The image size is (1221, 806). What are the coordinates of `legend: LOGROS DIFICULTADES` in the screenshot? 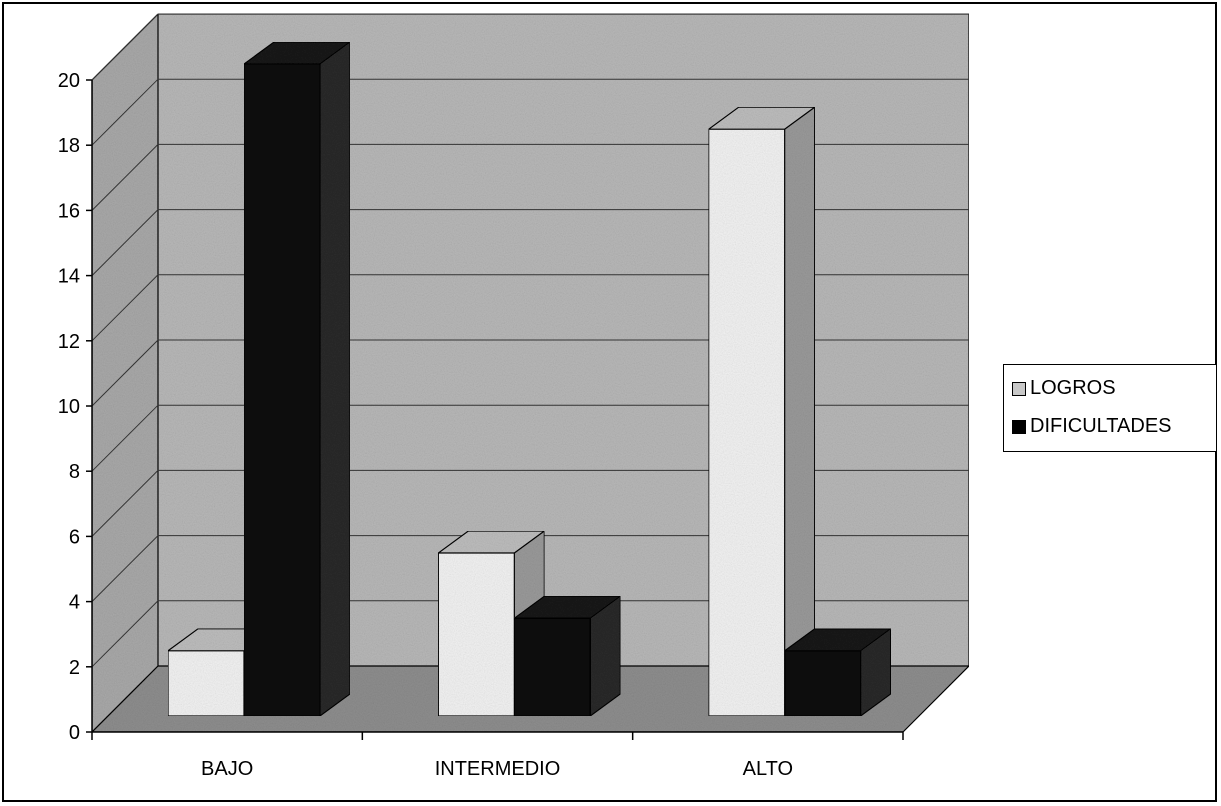 It's located at (1110, 408).